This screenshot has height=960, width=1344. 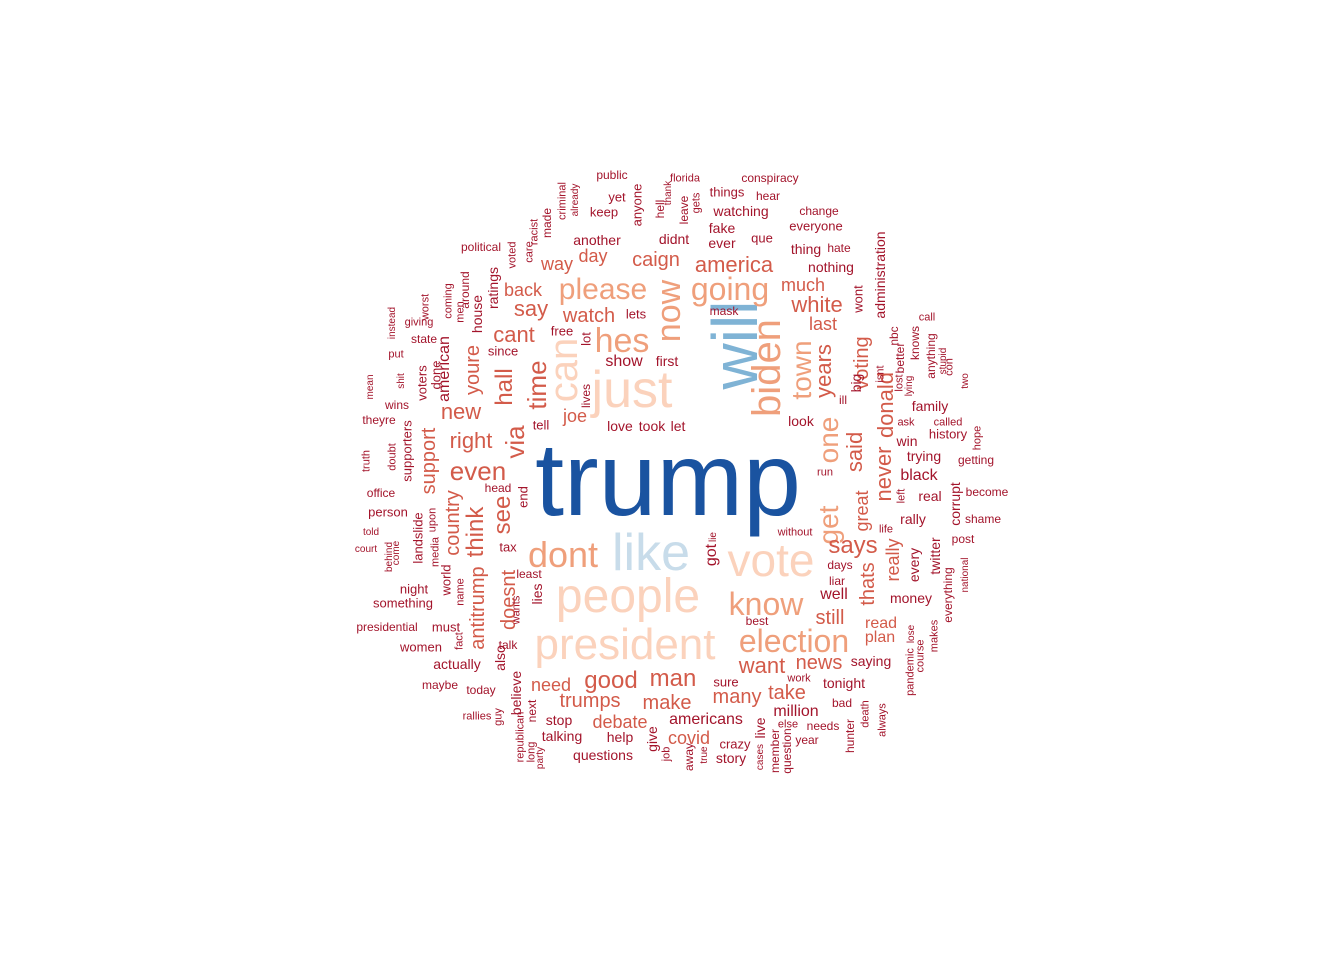 I want to click on word-another: another, so click(x=597, y=240).